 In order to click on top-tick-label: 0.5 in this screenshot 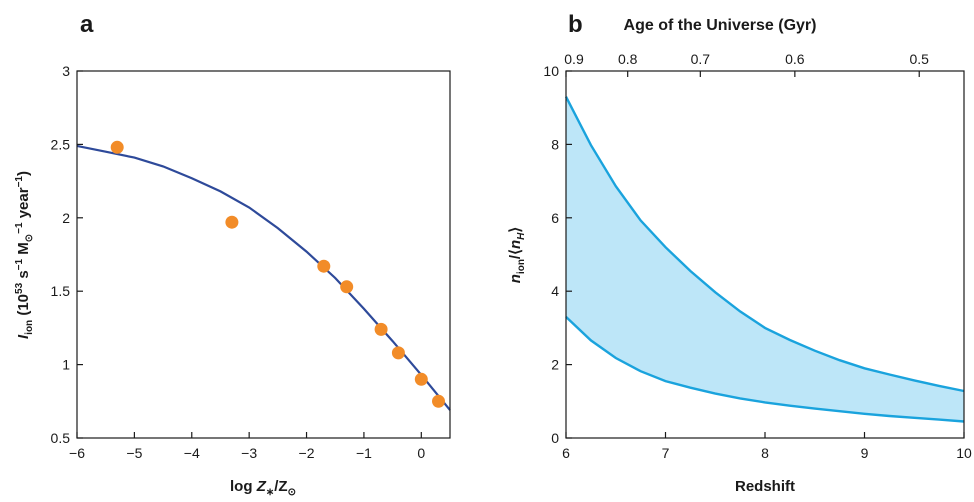, I will do `click(919, 59)`.